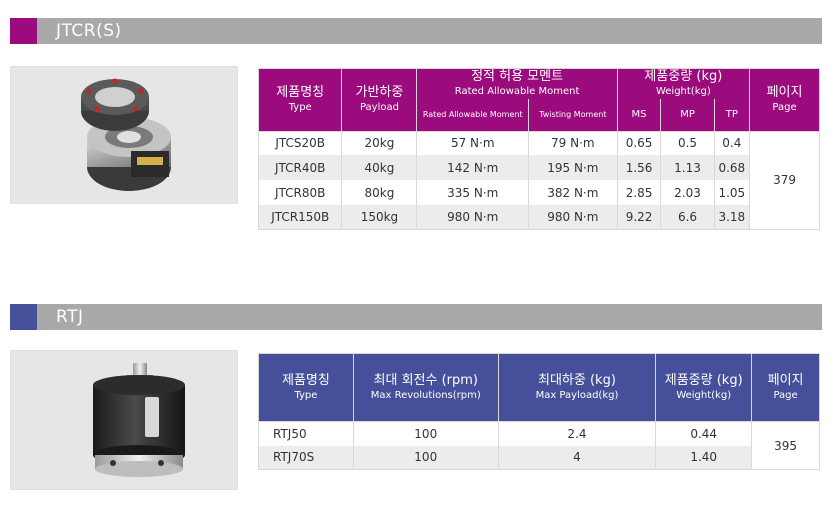 Image resolution: width=835 pixels, height=505 pixels. I want to click on type-cell: JTCS20B, so click(300, 143).